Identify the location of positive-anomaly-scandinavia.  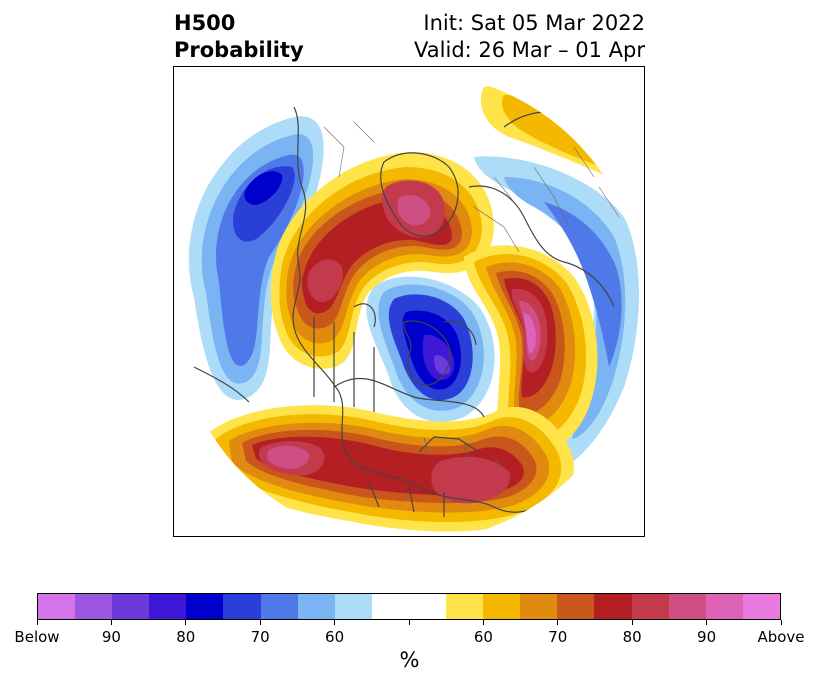
(382, 260).